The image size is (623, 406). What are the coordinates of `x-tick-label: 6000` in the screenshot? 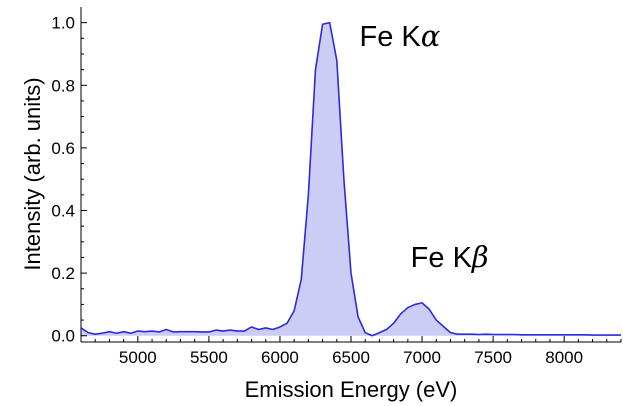 It's located at (280, 357).